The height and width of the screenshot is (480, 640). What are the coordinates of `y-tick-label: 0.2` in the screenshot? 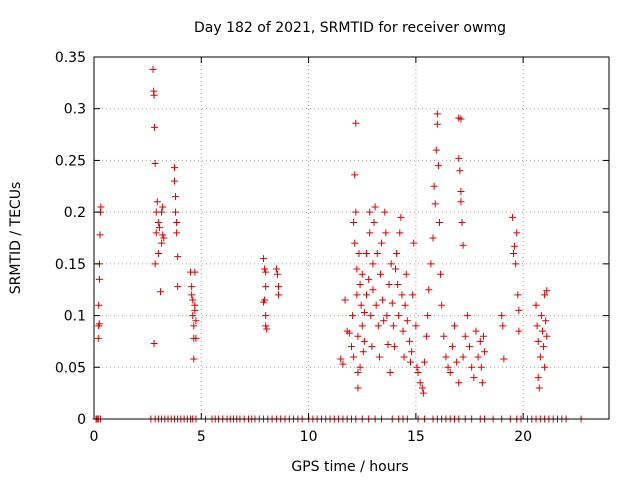 It's located at (75, 213).